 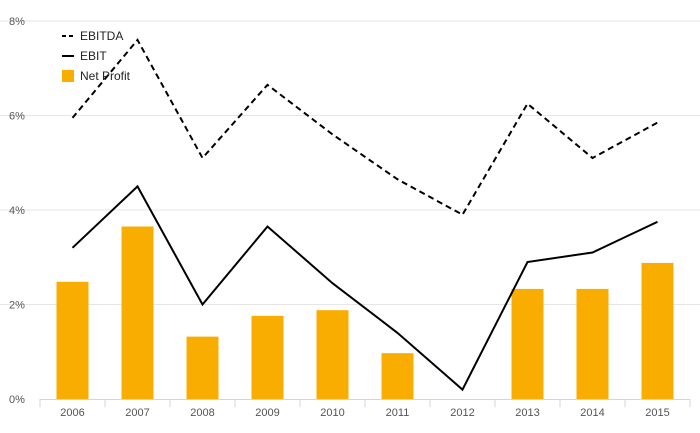 I want to click on legend-marker-net-profit, so click(x=68, y=76).